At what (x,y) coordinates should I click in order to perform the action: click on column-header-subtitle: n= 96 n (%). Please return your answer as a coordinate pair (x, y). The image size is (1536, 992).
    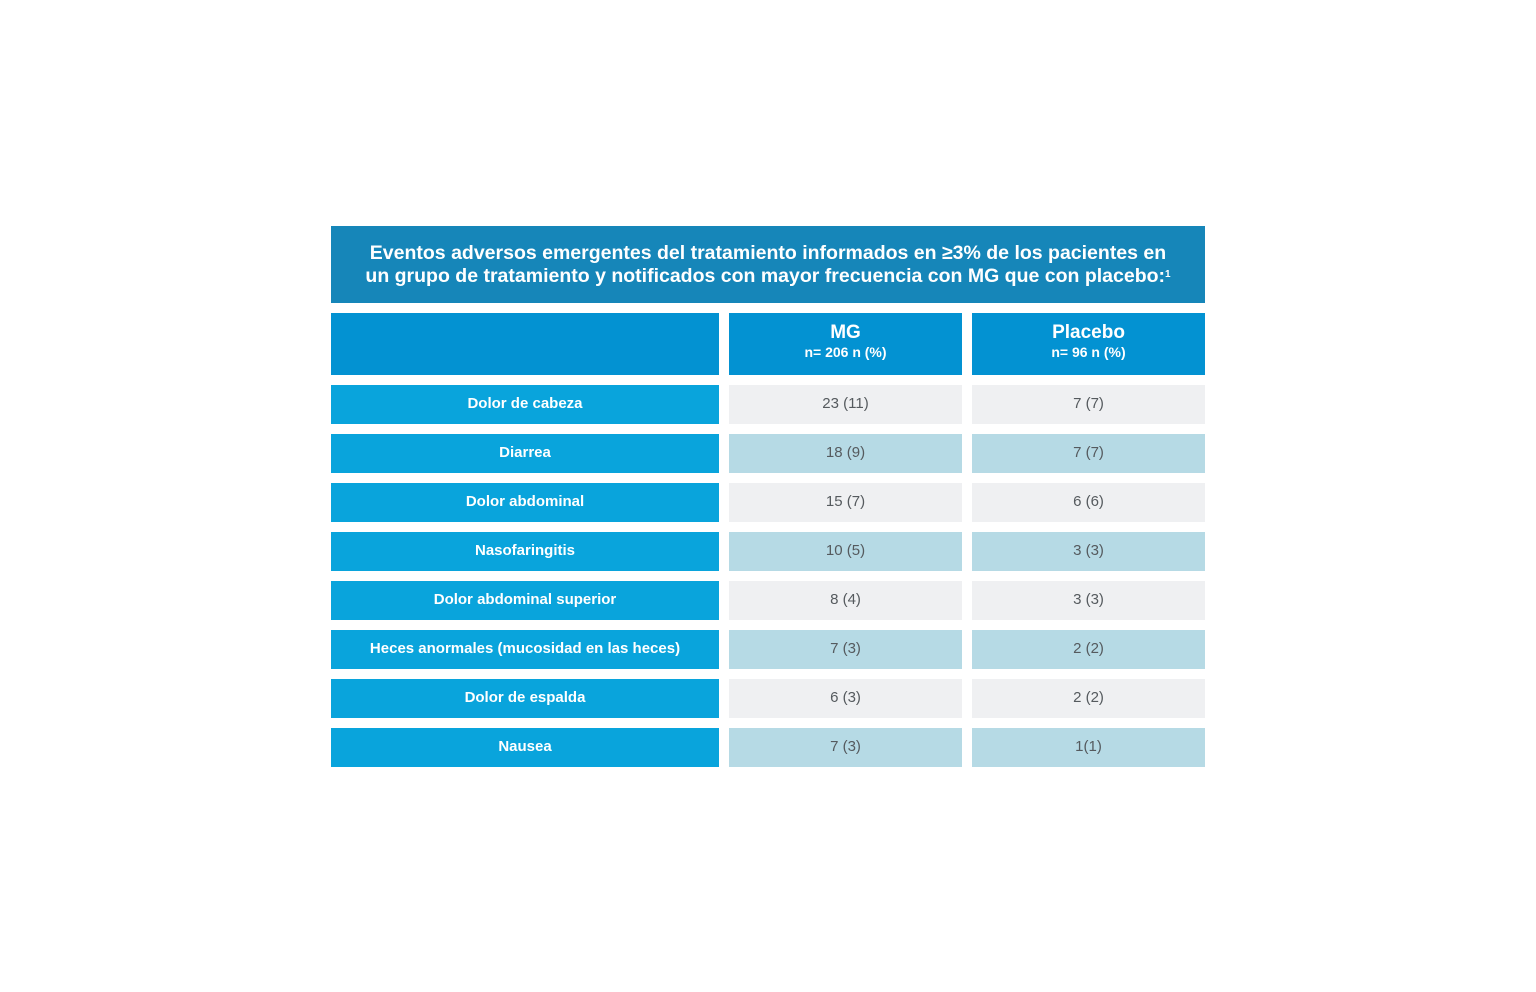
    Looking at the image, I should click on (1088, 351).